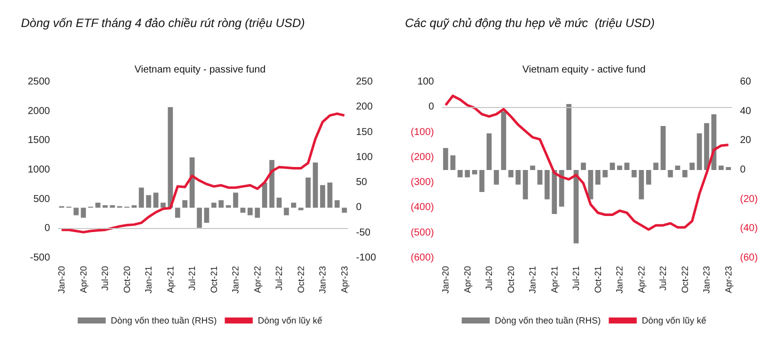 The height and width of the screenshot is (349, 784). Describe the element at coordinates (365, 107) in the screenshot. I see `y2-tick-label: 200` at that location.